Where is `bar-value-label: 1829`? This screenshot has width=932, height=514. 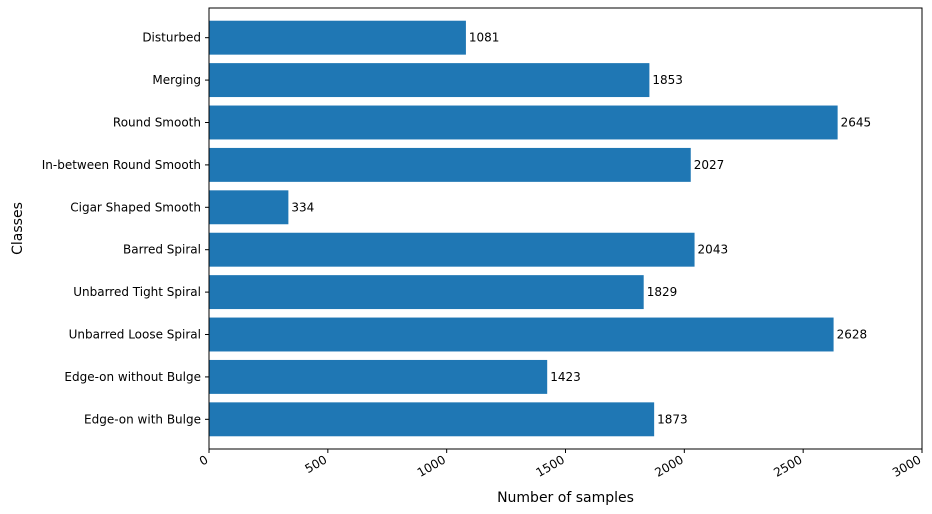
bar-value-label: 1829 is located at coordinates (662, 292).